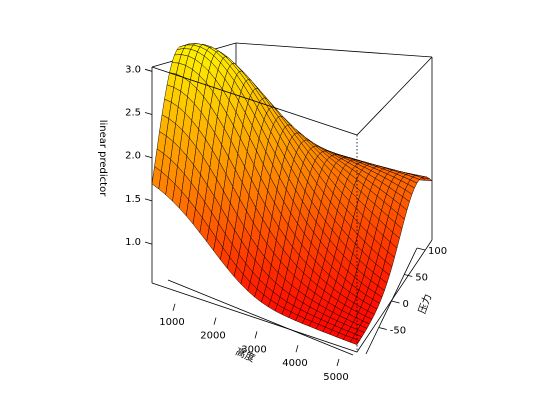 This screenshot has height=418, width=554. I want to click on x-tick-label: 1000, so click(171, 322).